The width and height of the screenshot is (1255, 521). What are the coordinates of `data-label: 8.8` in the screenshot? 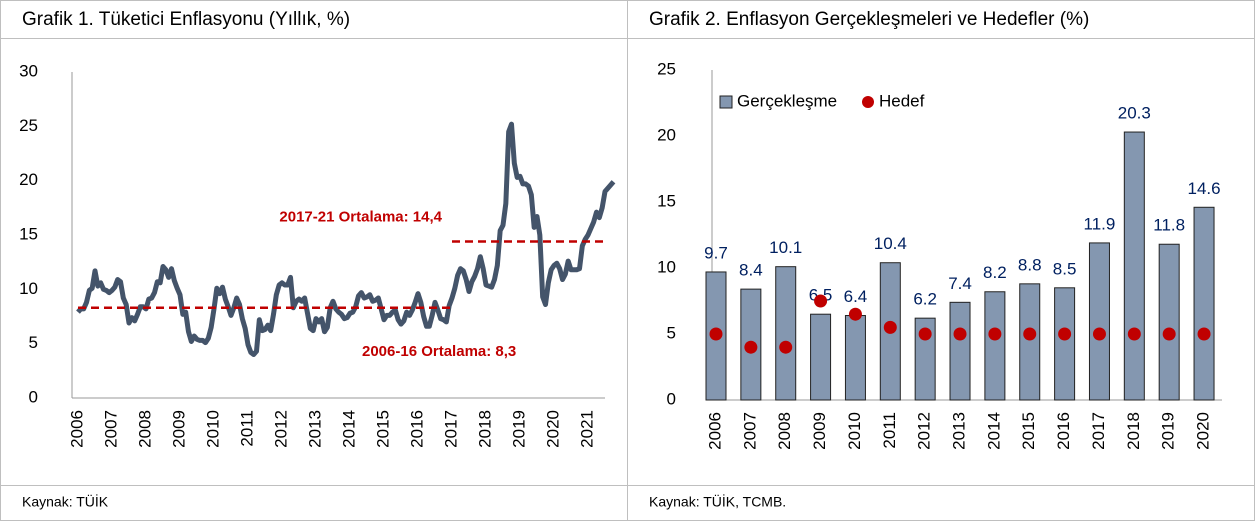 It's located at (1030, 264).